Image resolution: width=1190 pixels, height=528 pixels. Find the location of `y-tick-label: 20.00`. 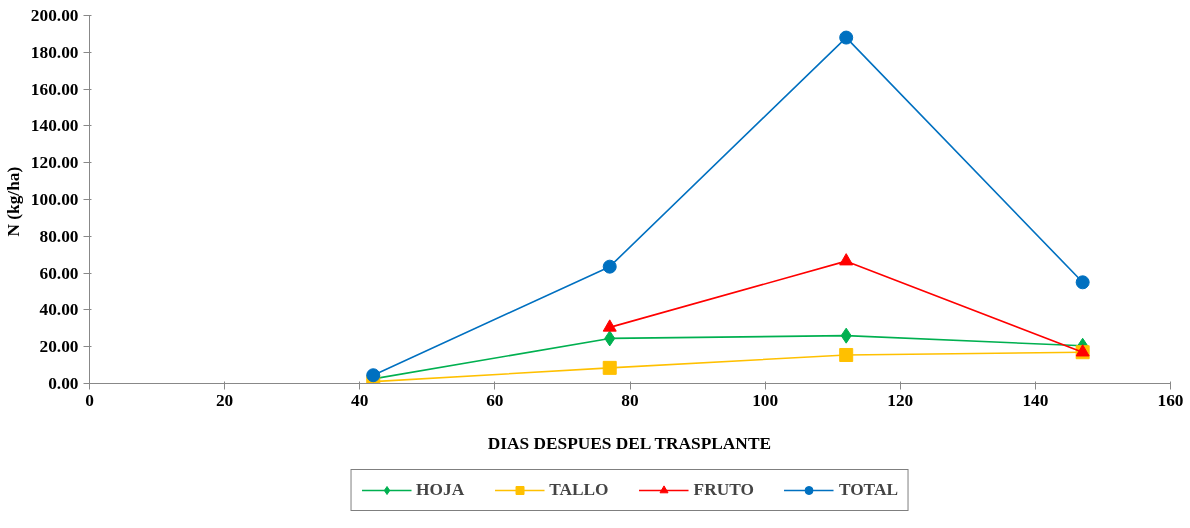

y-tick-label: 20.00 is located at coordinates (59, 347).